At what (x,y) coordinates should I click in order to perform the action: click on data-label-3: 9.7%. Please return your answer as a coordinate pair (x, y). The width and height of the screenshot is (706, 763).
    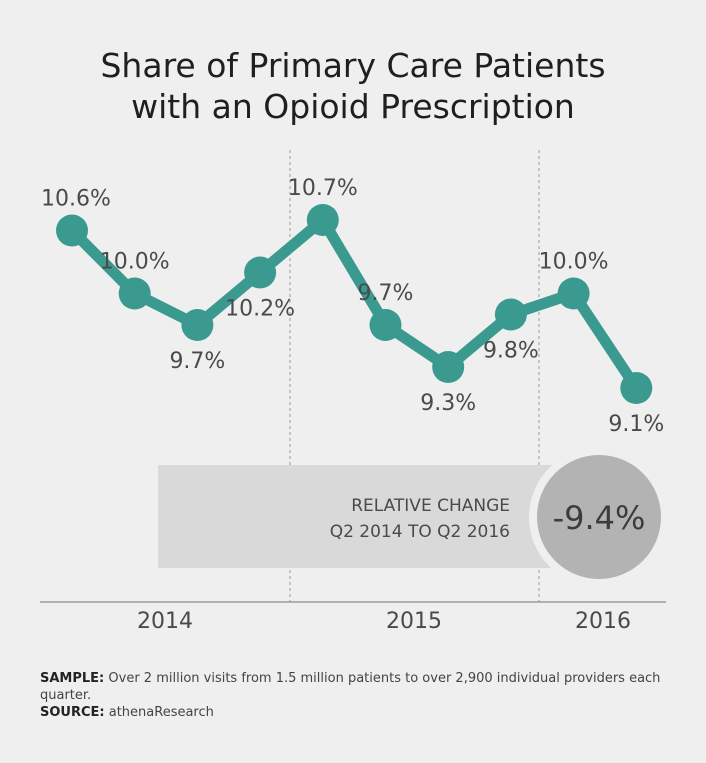
    Looking at the image, I should click on (197, 361).